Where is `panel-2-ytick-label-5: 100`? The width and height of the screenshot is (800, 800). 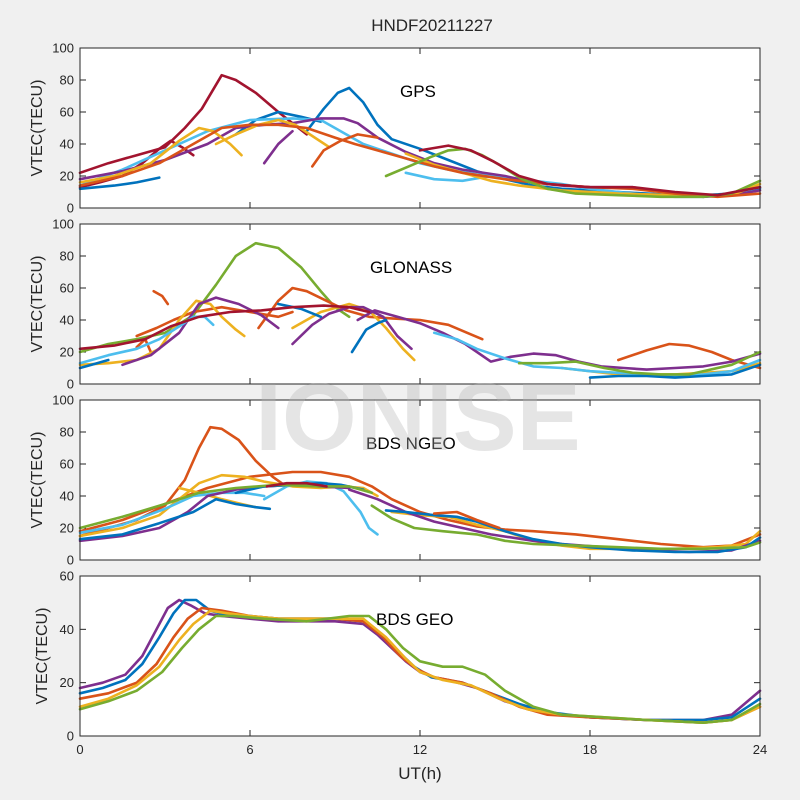 panel-2-ytick-label-5: 100 is located at coordinates (63, 224).